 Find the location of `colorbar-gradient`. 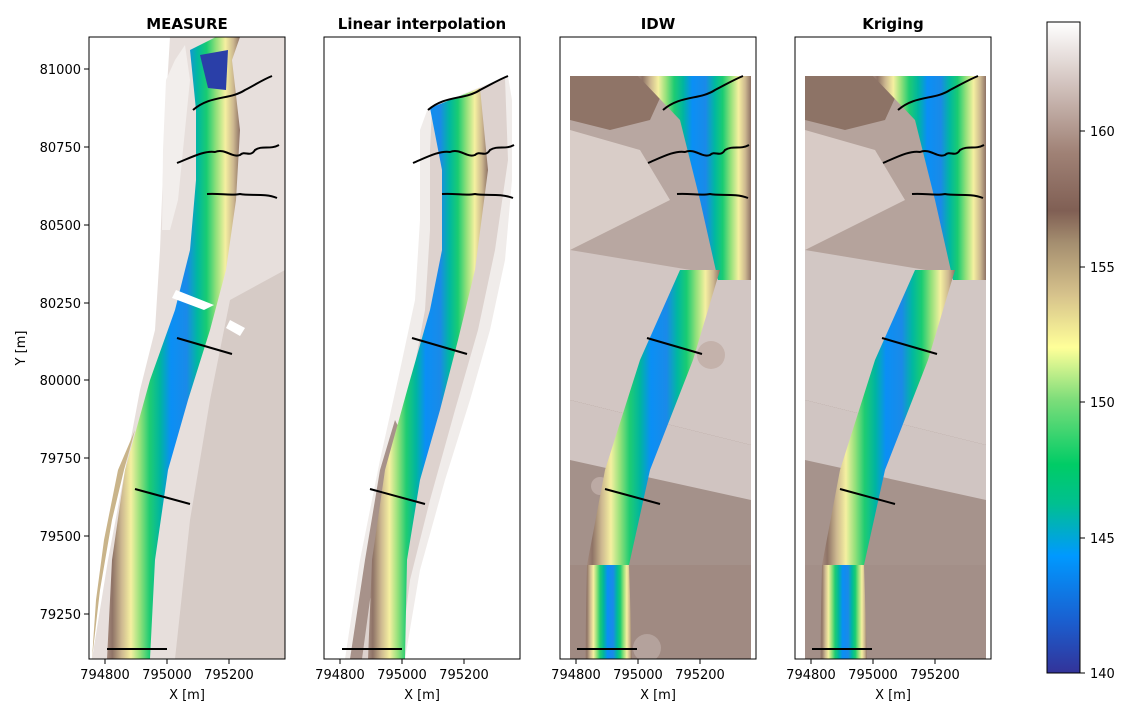

colorbar-gradient is located at coordinates (1063, 347).